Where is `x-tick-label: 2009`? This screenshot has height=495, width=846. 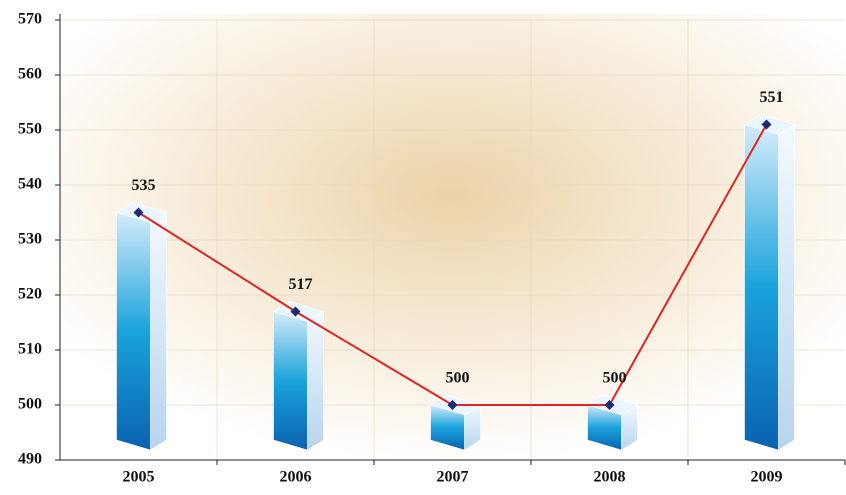 x-tick-label: 2009 is located at coordinates (767, 477).